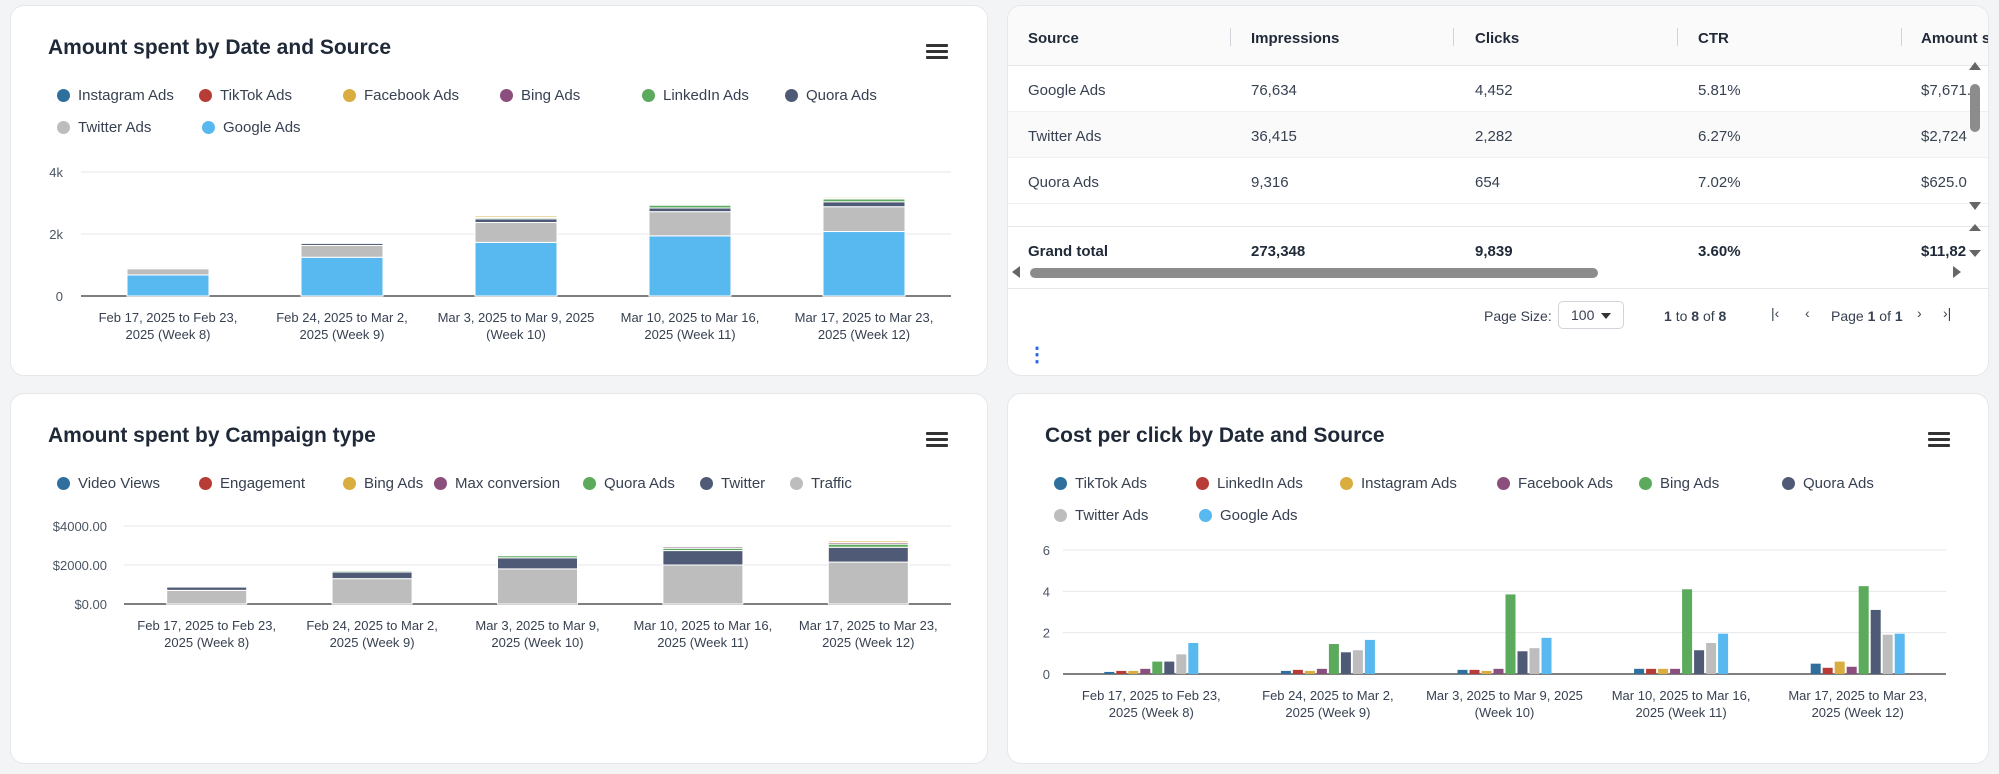  I want to click on last-page-icon: ›|, so click(1947, 313).